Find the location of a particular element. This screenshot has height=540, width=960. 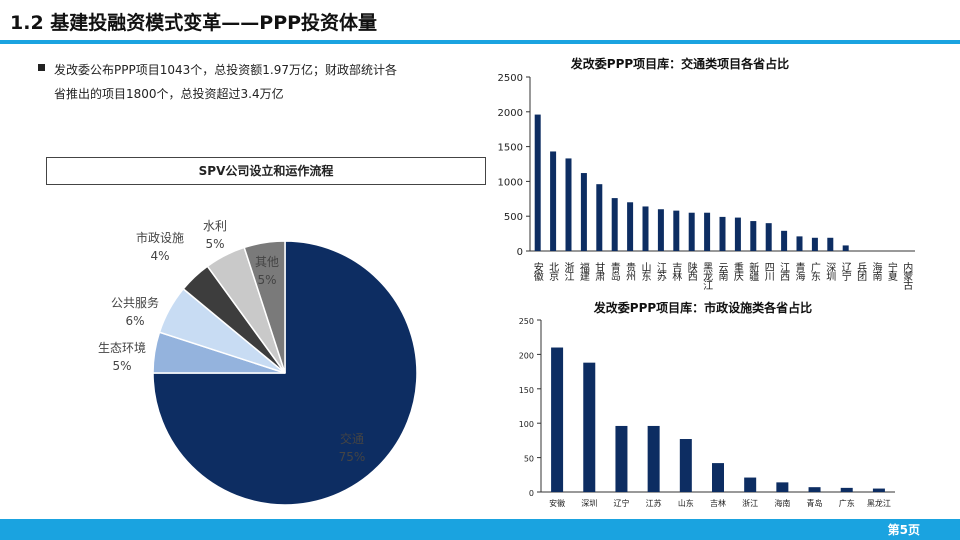

x-tick-label: 兵团 is located at coordinates (861, 271).